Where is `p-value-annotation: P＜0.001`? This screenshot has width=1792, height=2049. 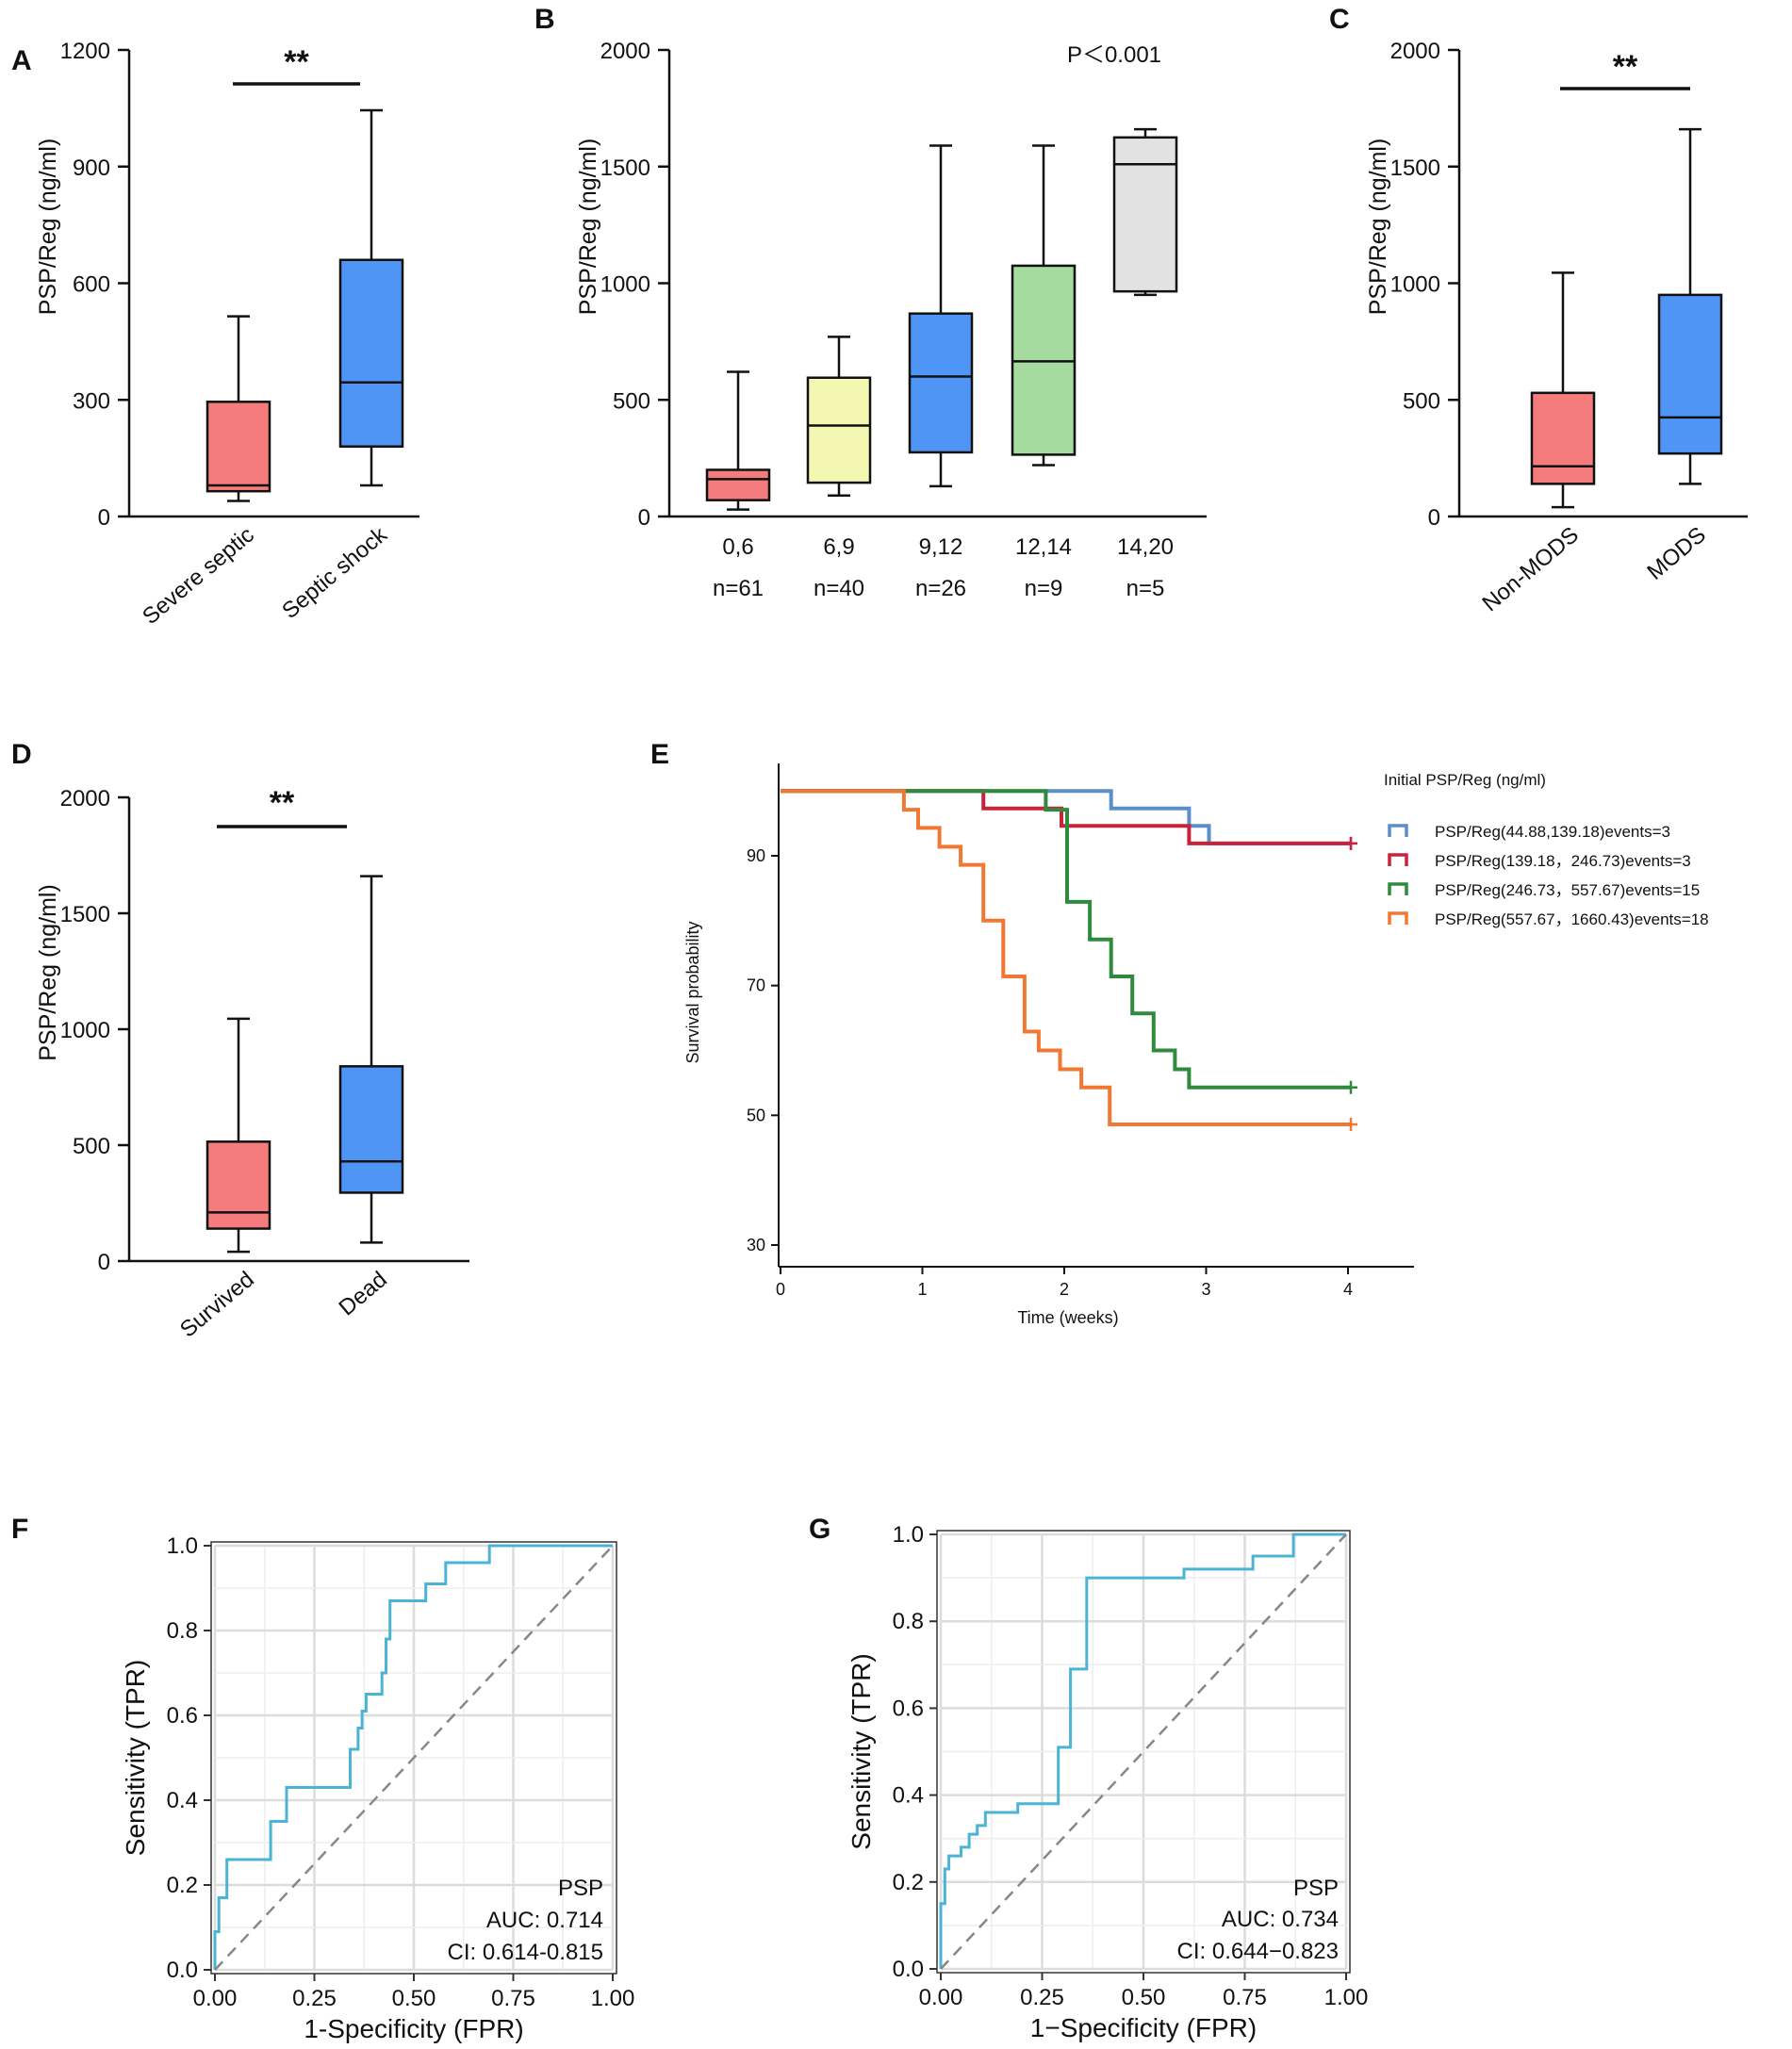 p-value-annotation: P＜0.001 is located at coordinates (1114, 55).